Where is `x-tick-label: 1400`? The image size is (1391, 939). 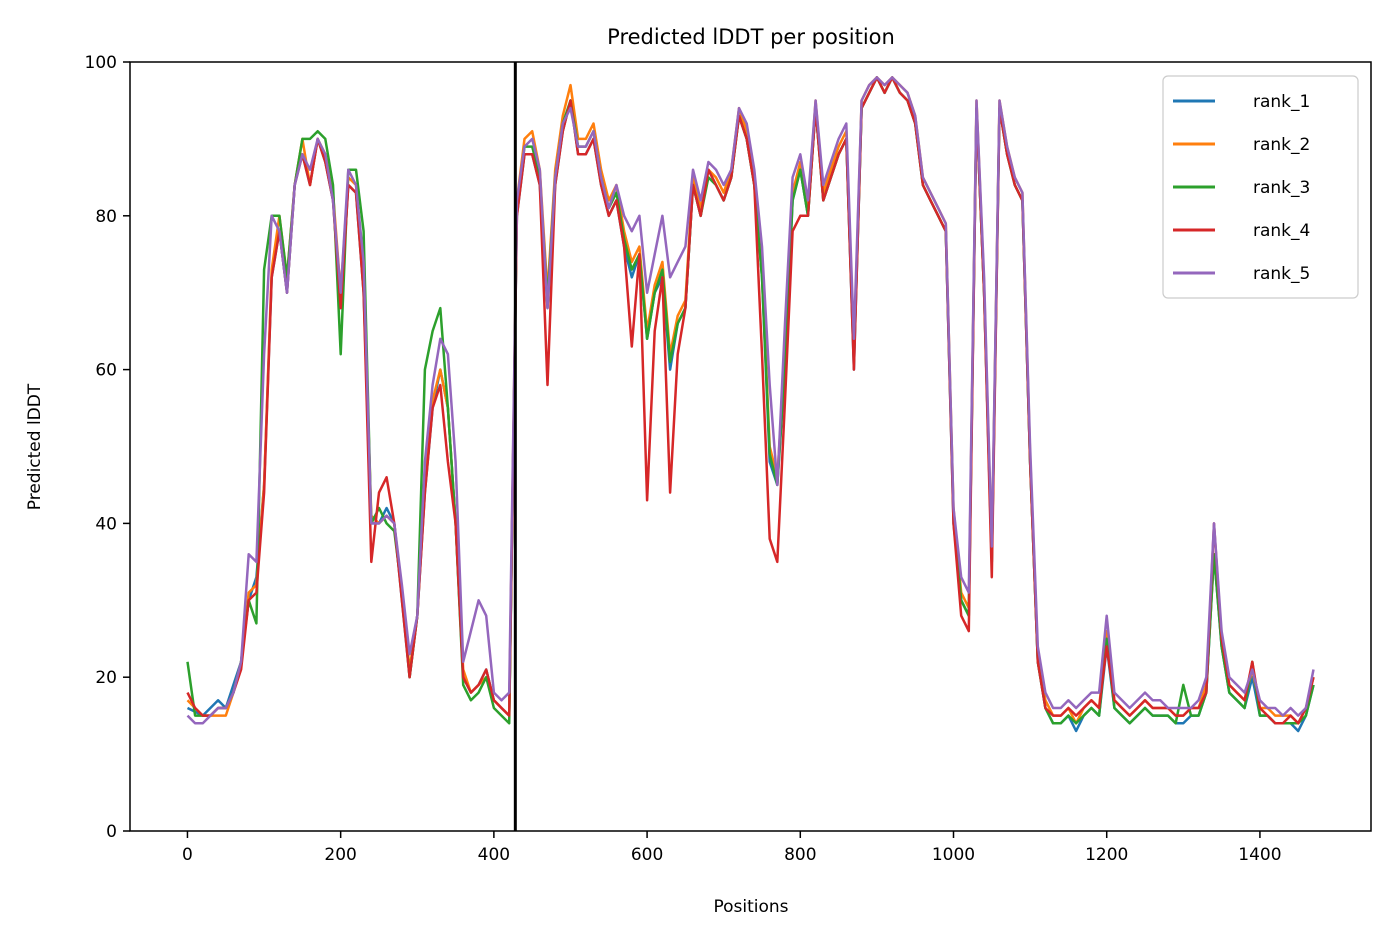 x-tick-label: 1400 is located at coordinates (1259, 855).